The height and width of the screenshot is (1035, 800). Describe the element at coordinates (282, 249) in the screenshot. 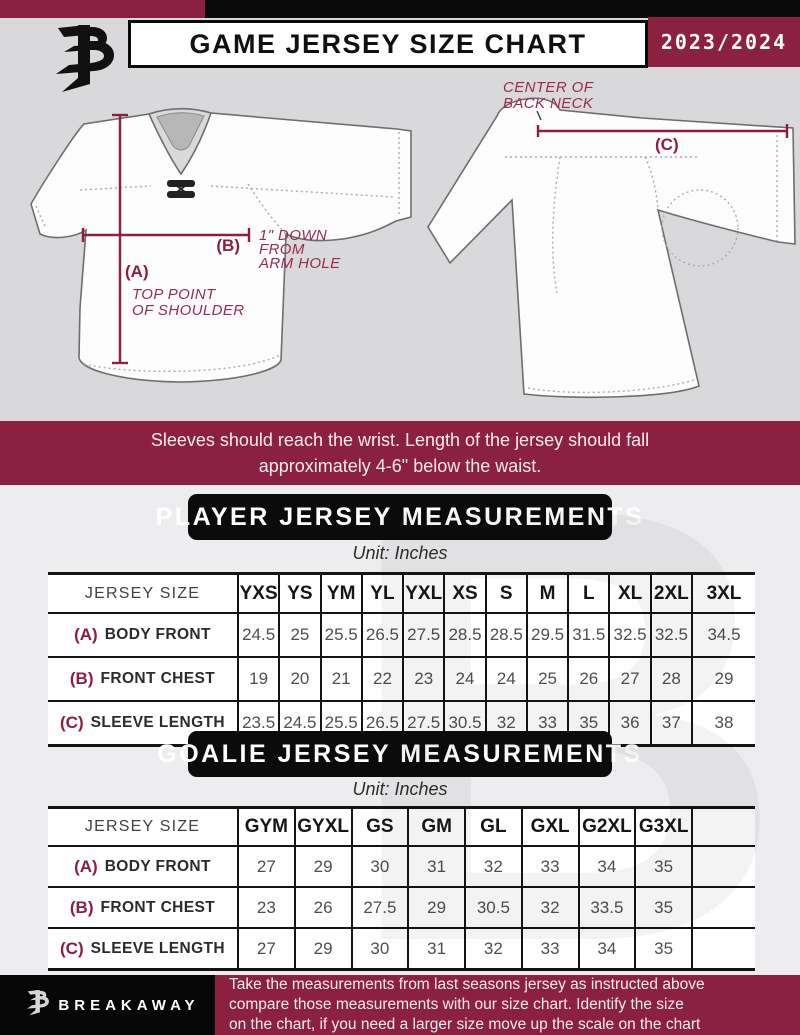

I see `label-b-line2: FROM` at that location.